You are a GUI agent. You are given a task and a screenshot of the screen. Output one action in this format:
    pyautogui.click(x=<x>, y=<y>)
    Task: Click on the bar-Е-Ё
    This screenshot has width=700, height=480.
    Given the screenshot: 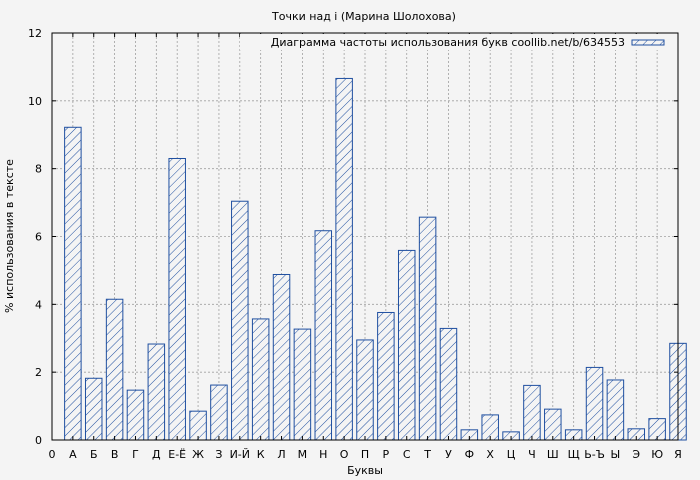 What is the action you would take?
    pyautogui.click(x=177, y=299)
    